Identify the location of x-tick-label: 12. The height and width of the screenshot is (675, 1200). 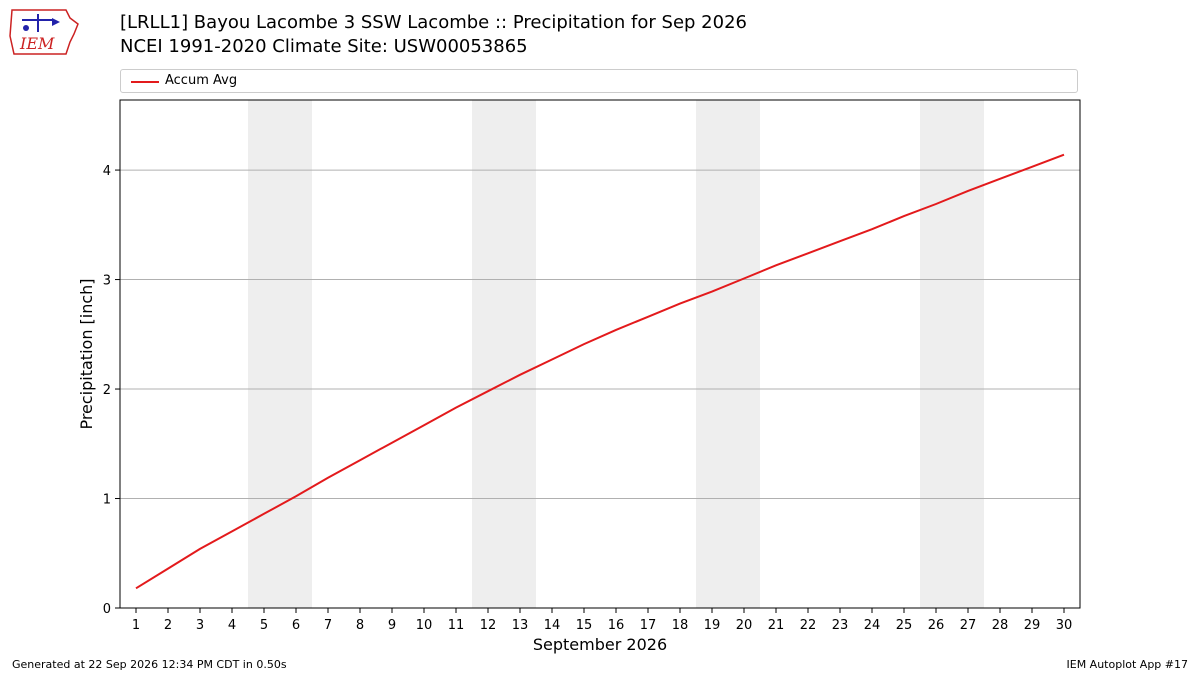
(488, 625).